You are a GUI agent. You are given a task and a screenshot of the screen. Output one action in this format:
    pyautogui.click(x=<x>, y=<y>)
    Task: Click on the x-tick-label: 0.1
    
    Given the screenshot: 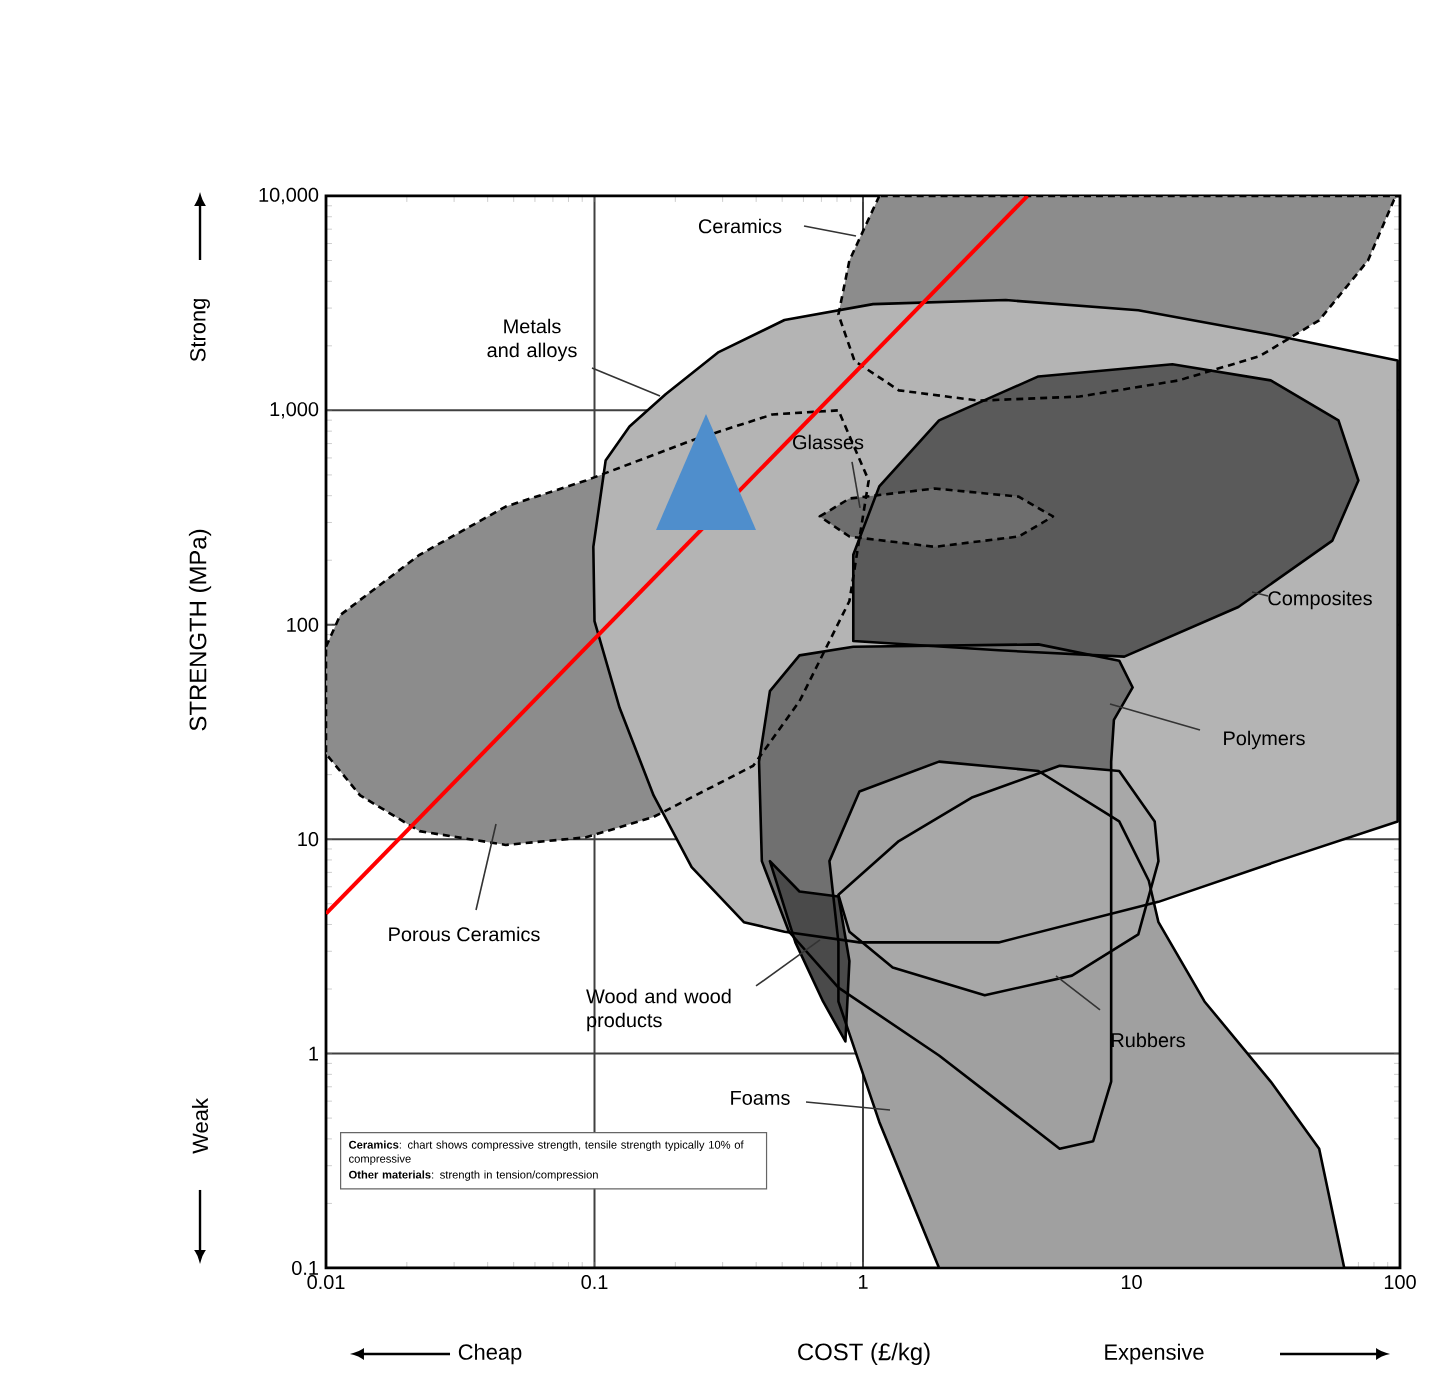 What is the action you would take?
    pyautogui.click(x=594, y=1282)
    